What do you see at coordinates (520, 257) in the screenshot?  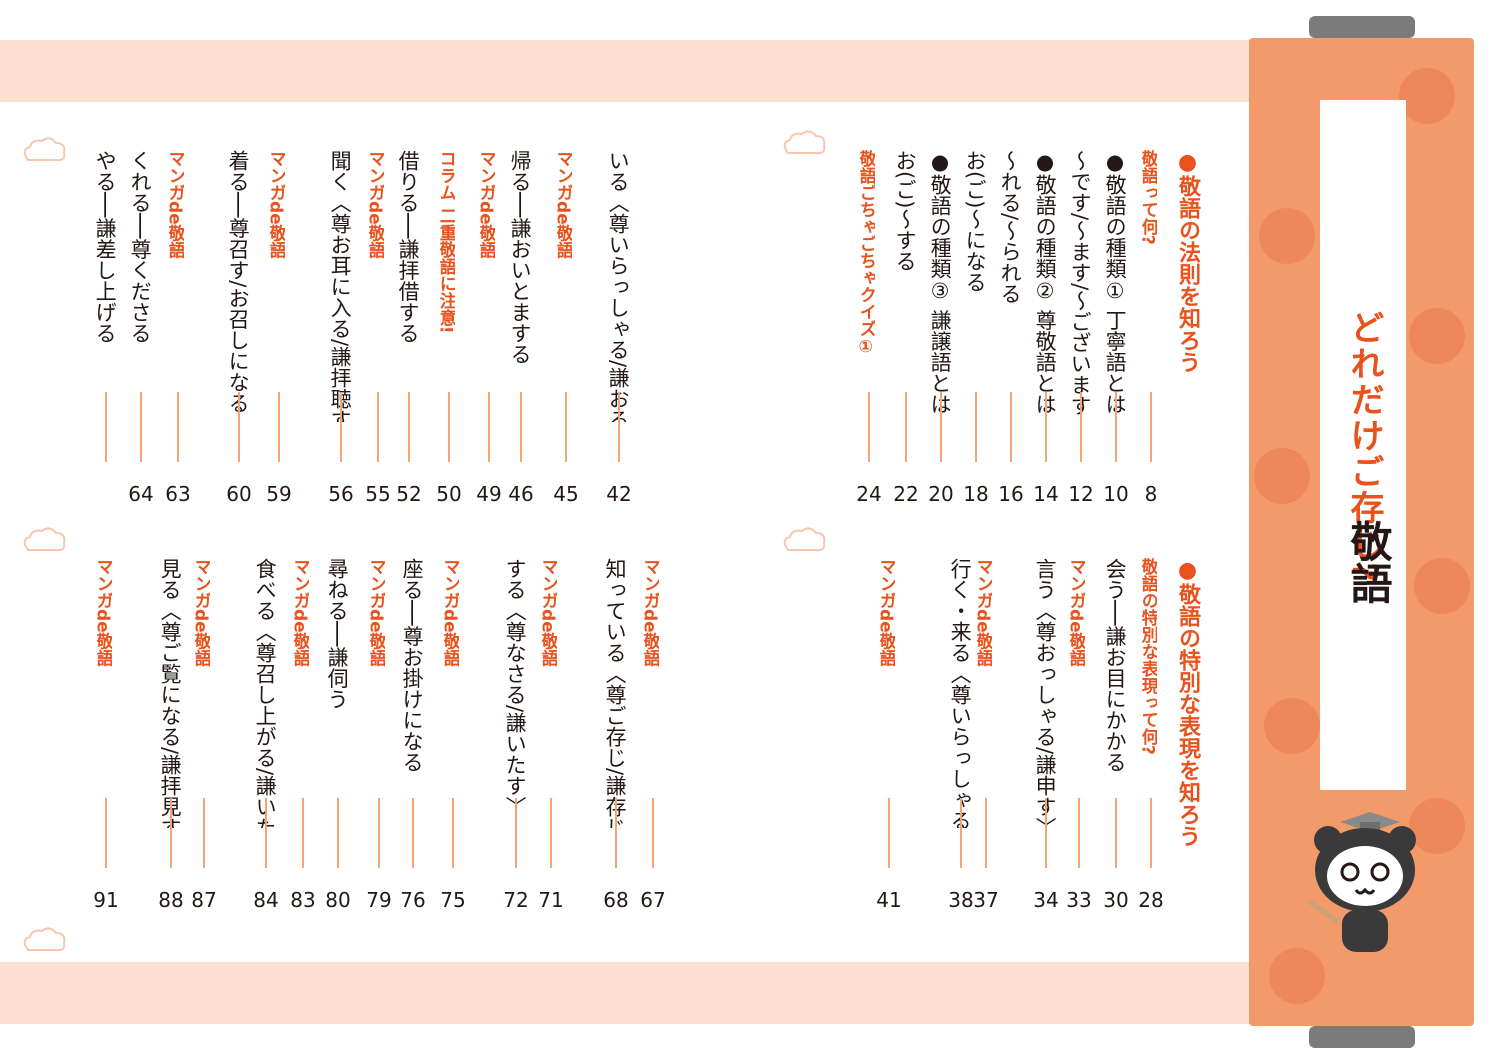 I see `toc-entry: 帰る──謙おいとまする` at bounding box center [520, 257].